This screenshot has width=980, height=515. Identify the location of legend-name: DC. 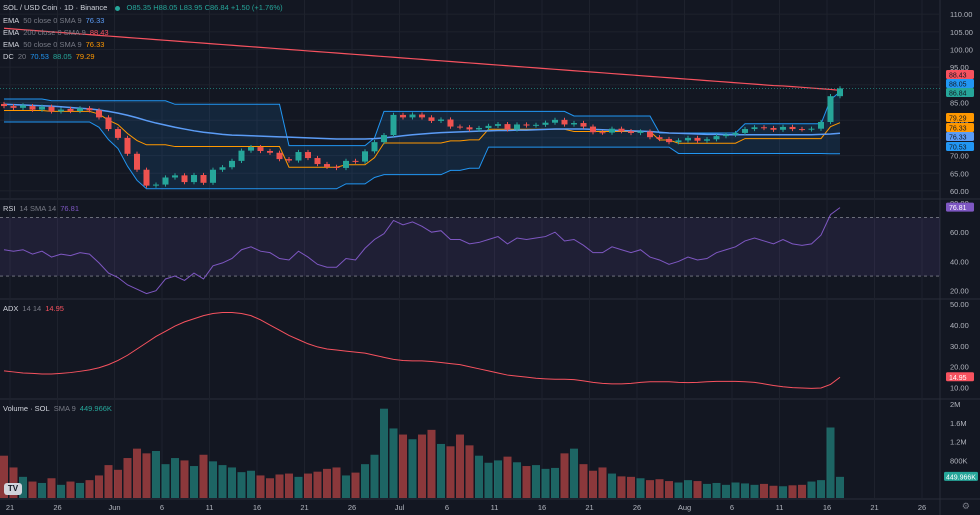
(8, 56).